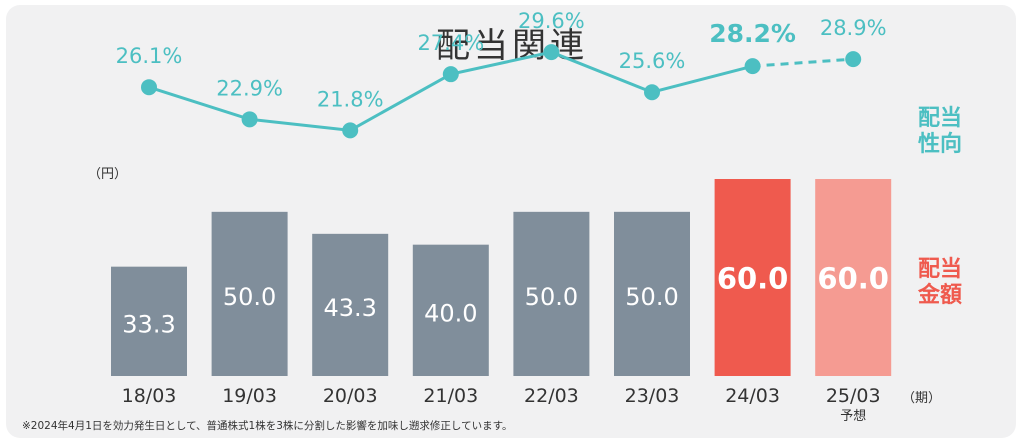 This screenshot has width=1024, height=444. What do you see at coordinates (512, 46) in the screenshot?
I see `chart-title: 配当関連` at bounding box center [512, 46].